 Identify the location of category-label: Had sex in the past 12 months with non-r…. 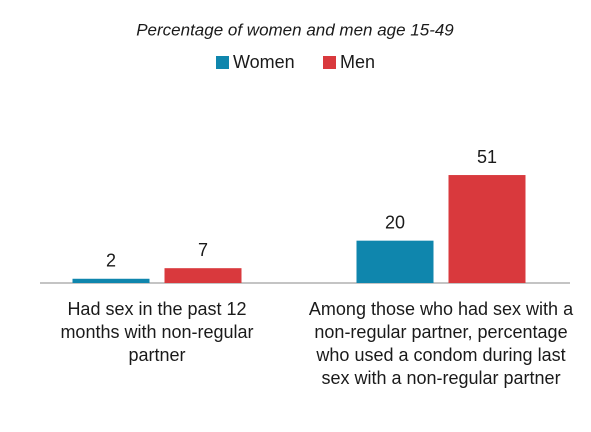
(157, 332).